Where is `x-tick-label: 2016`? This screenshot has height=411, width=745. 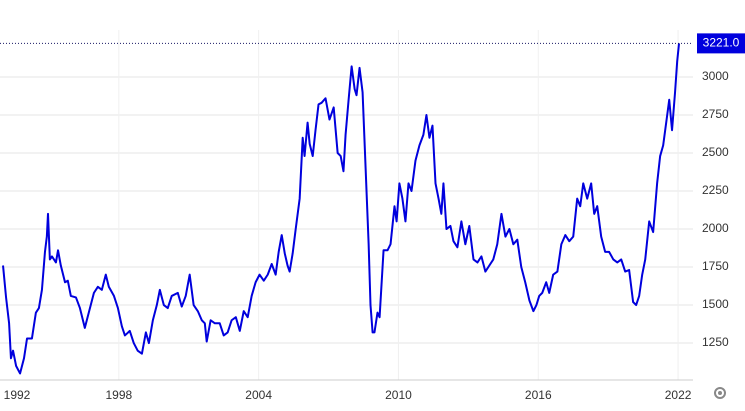
x-tick-label: 2016 is located at coordinates (538, 395).